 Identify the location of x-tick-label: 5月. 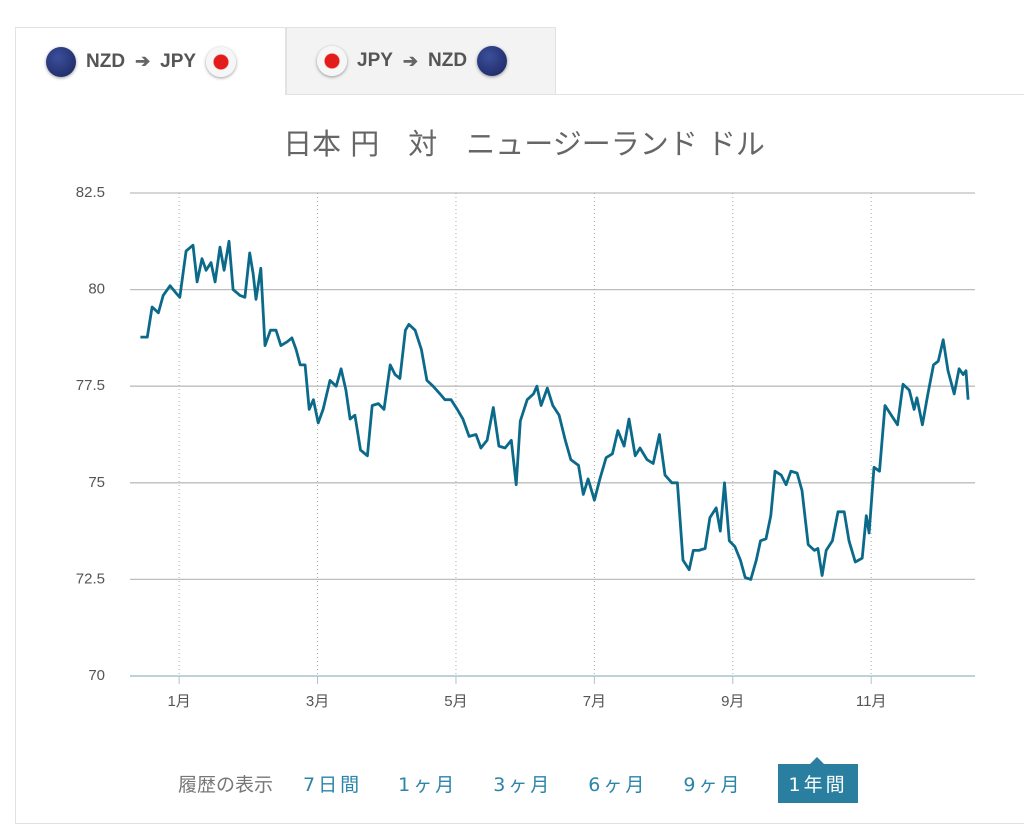
(455, 701).